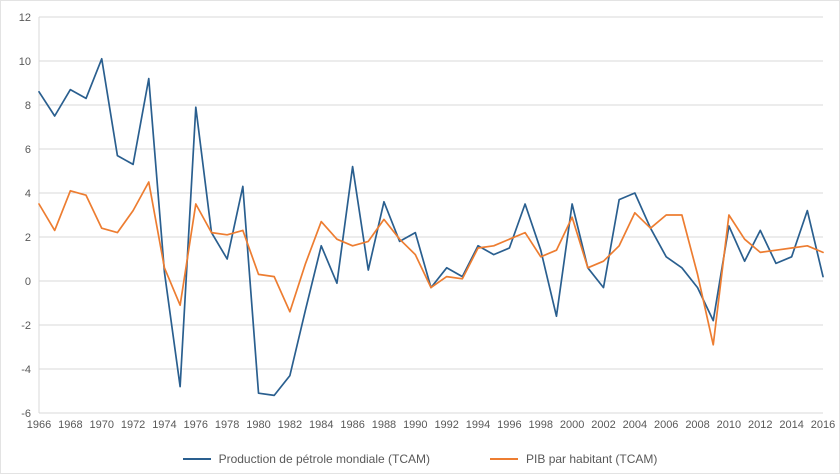 This screenshot has width=840, height=474. Describe the element at coordinates (196, 459) in the screenshot. I see `legend-line-sample-oil-production` at that location.